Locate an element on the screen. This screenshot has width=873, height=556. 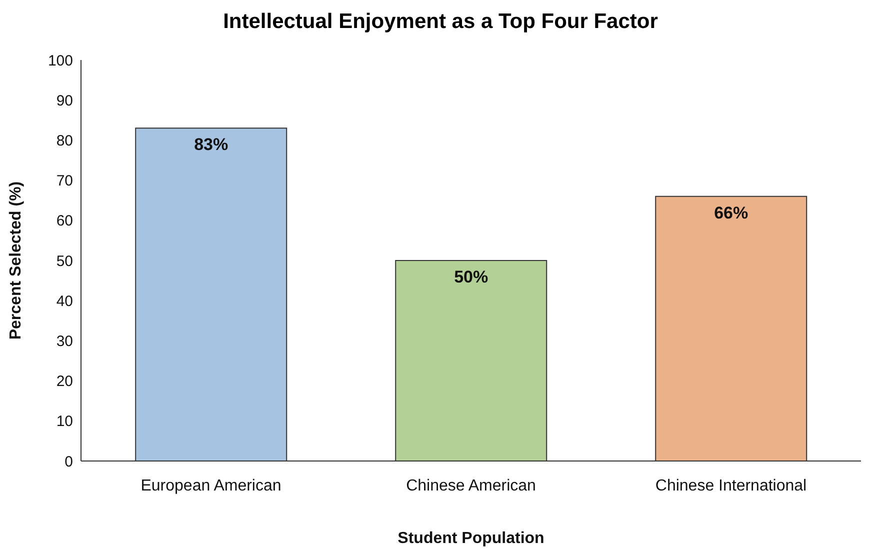
y-tick-label: 60 is located at coordinates (64, 221).